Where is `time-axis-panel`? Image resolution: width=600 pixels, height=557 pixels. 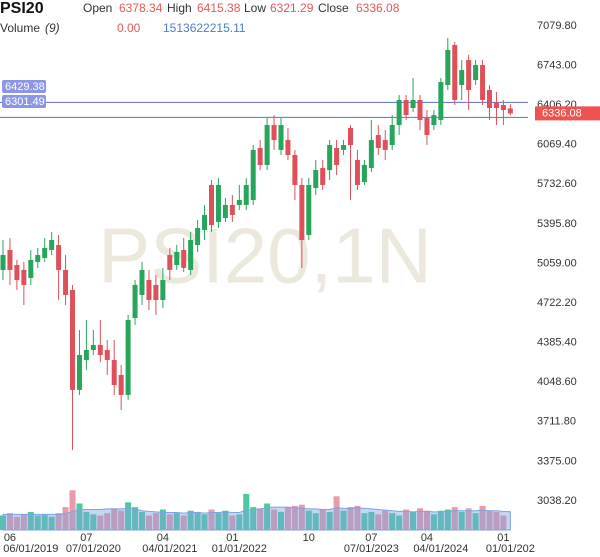
time-axis-panel is located at coordinates (300, 544).